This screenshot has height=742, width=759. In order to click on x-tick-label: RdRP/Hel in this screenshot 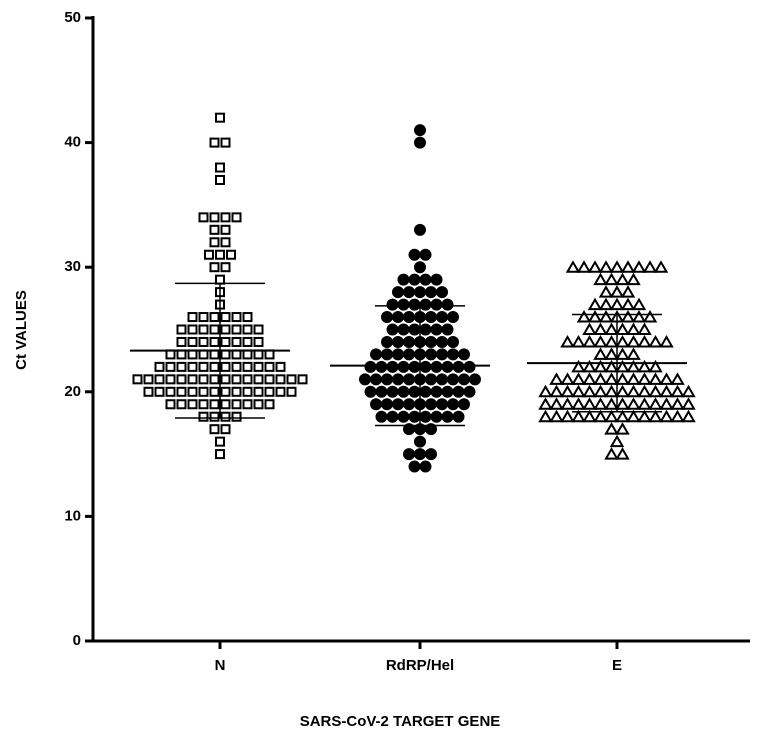, I will do `click(420, 665)`.